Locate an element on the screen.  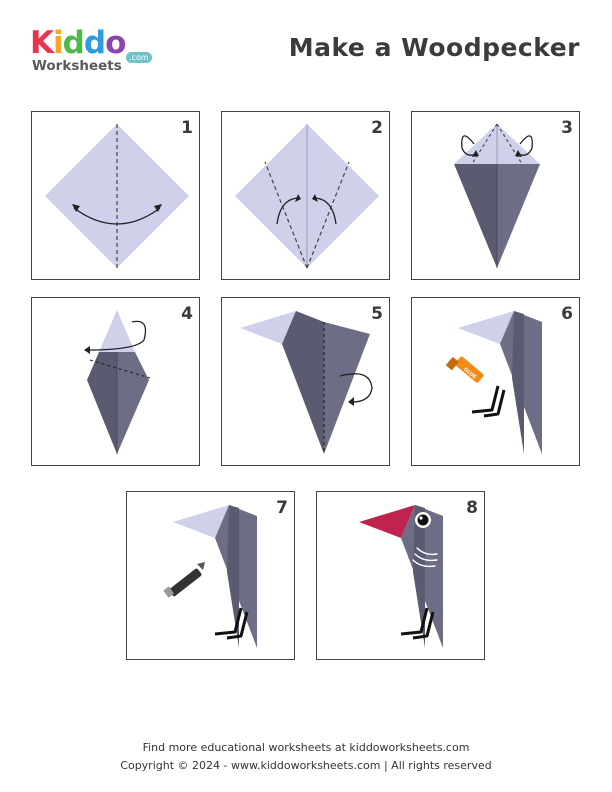
step-panel-4: 4 is located at coordinates (115, 381).